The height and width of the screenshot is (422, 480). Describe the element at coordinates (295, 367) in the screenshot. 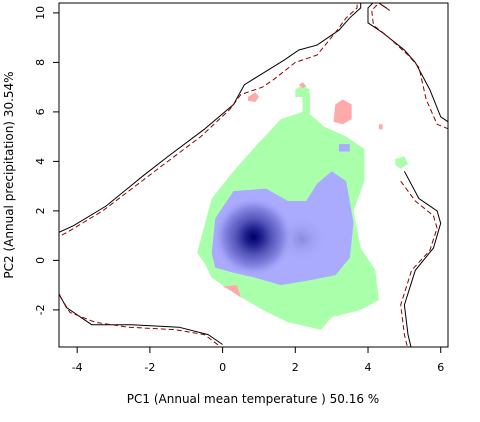

I see `x-tick-label: 2` at that location.